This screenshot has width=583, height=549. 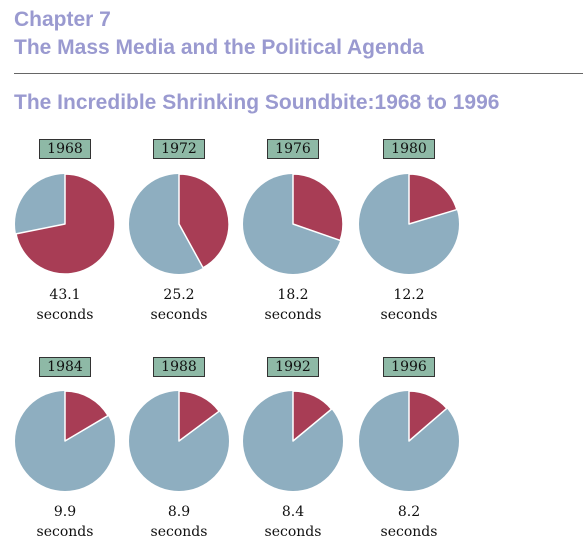 What do you see at coordinates (62, 19) in the screenshot?
I see `chapter-label: Chapter 7` at bounding box center [62, 19].